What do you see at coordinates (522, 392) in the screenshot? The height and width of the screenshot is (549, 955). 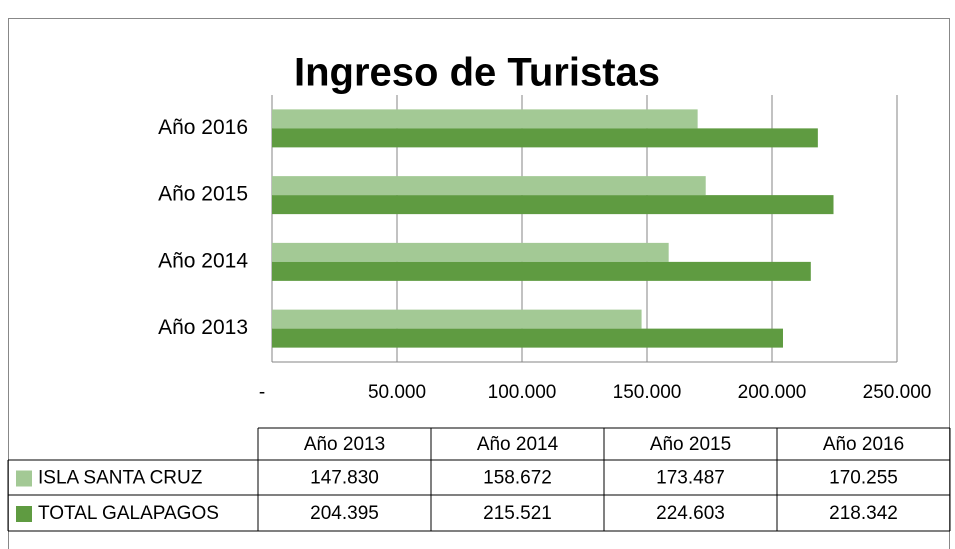 I see `x-tick-label: 100.000` at bounding box center [522, 392].